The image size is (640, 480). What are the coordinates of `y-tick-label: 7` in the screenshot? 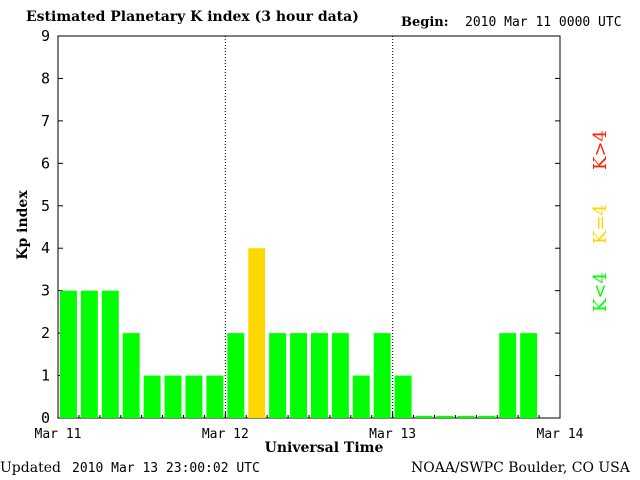 It's located at (45, 121).